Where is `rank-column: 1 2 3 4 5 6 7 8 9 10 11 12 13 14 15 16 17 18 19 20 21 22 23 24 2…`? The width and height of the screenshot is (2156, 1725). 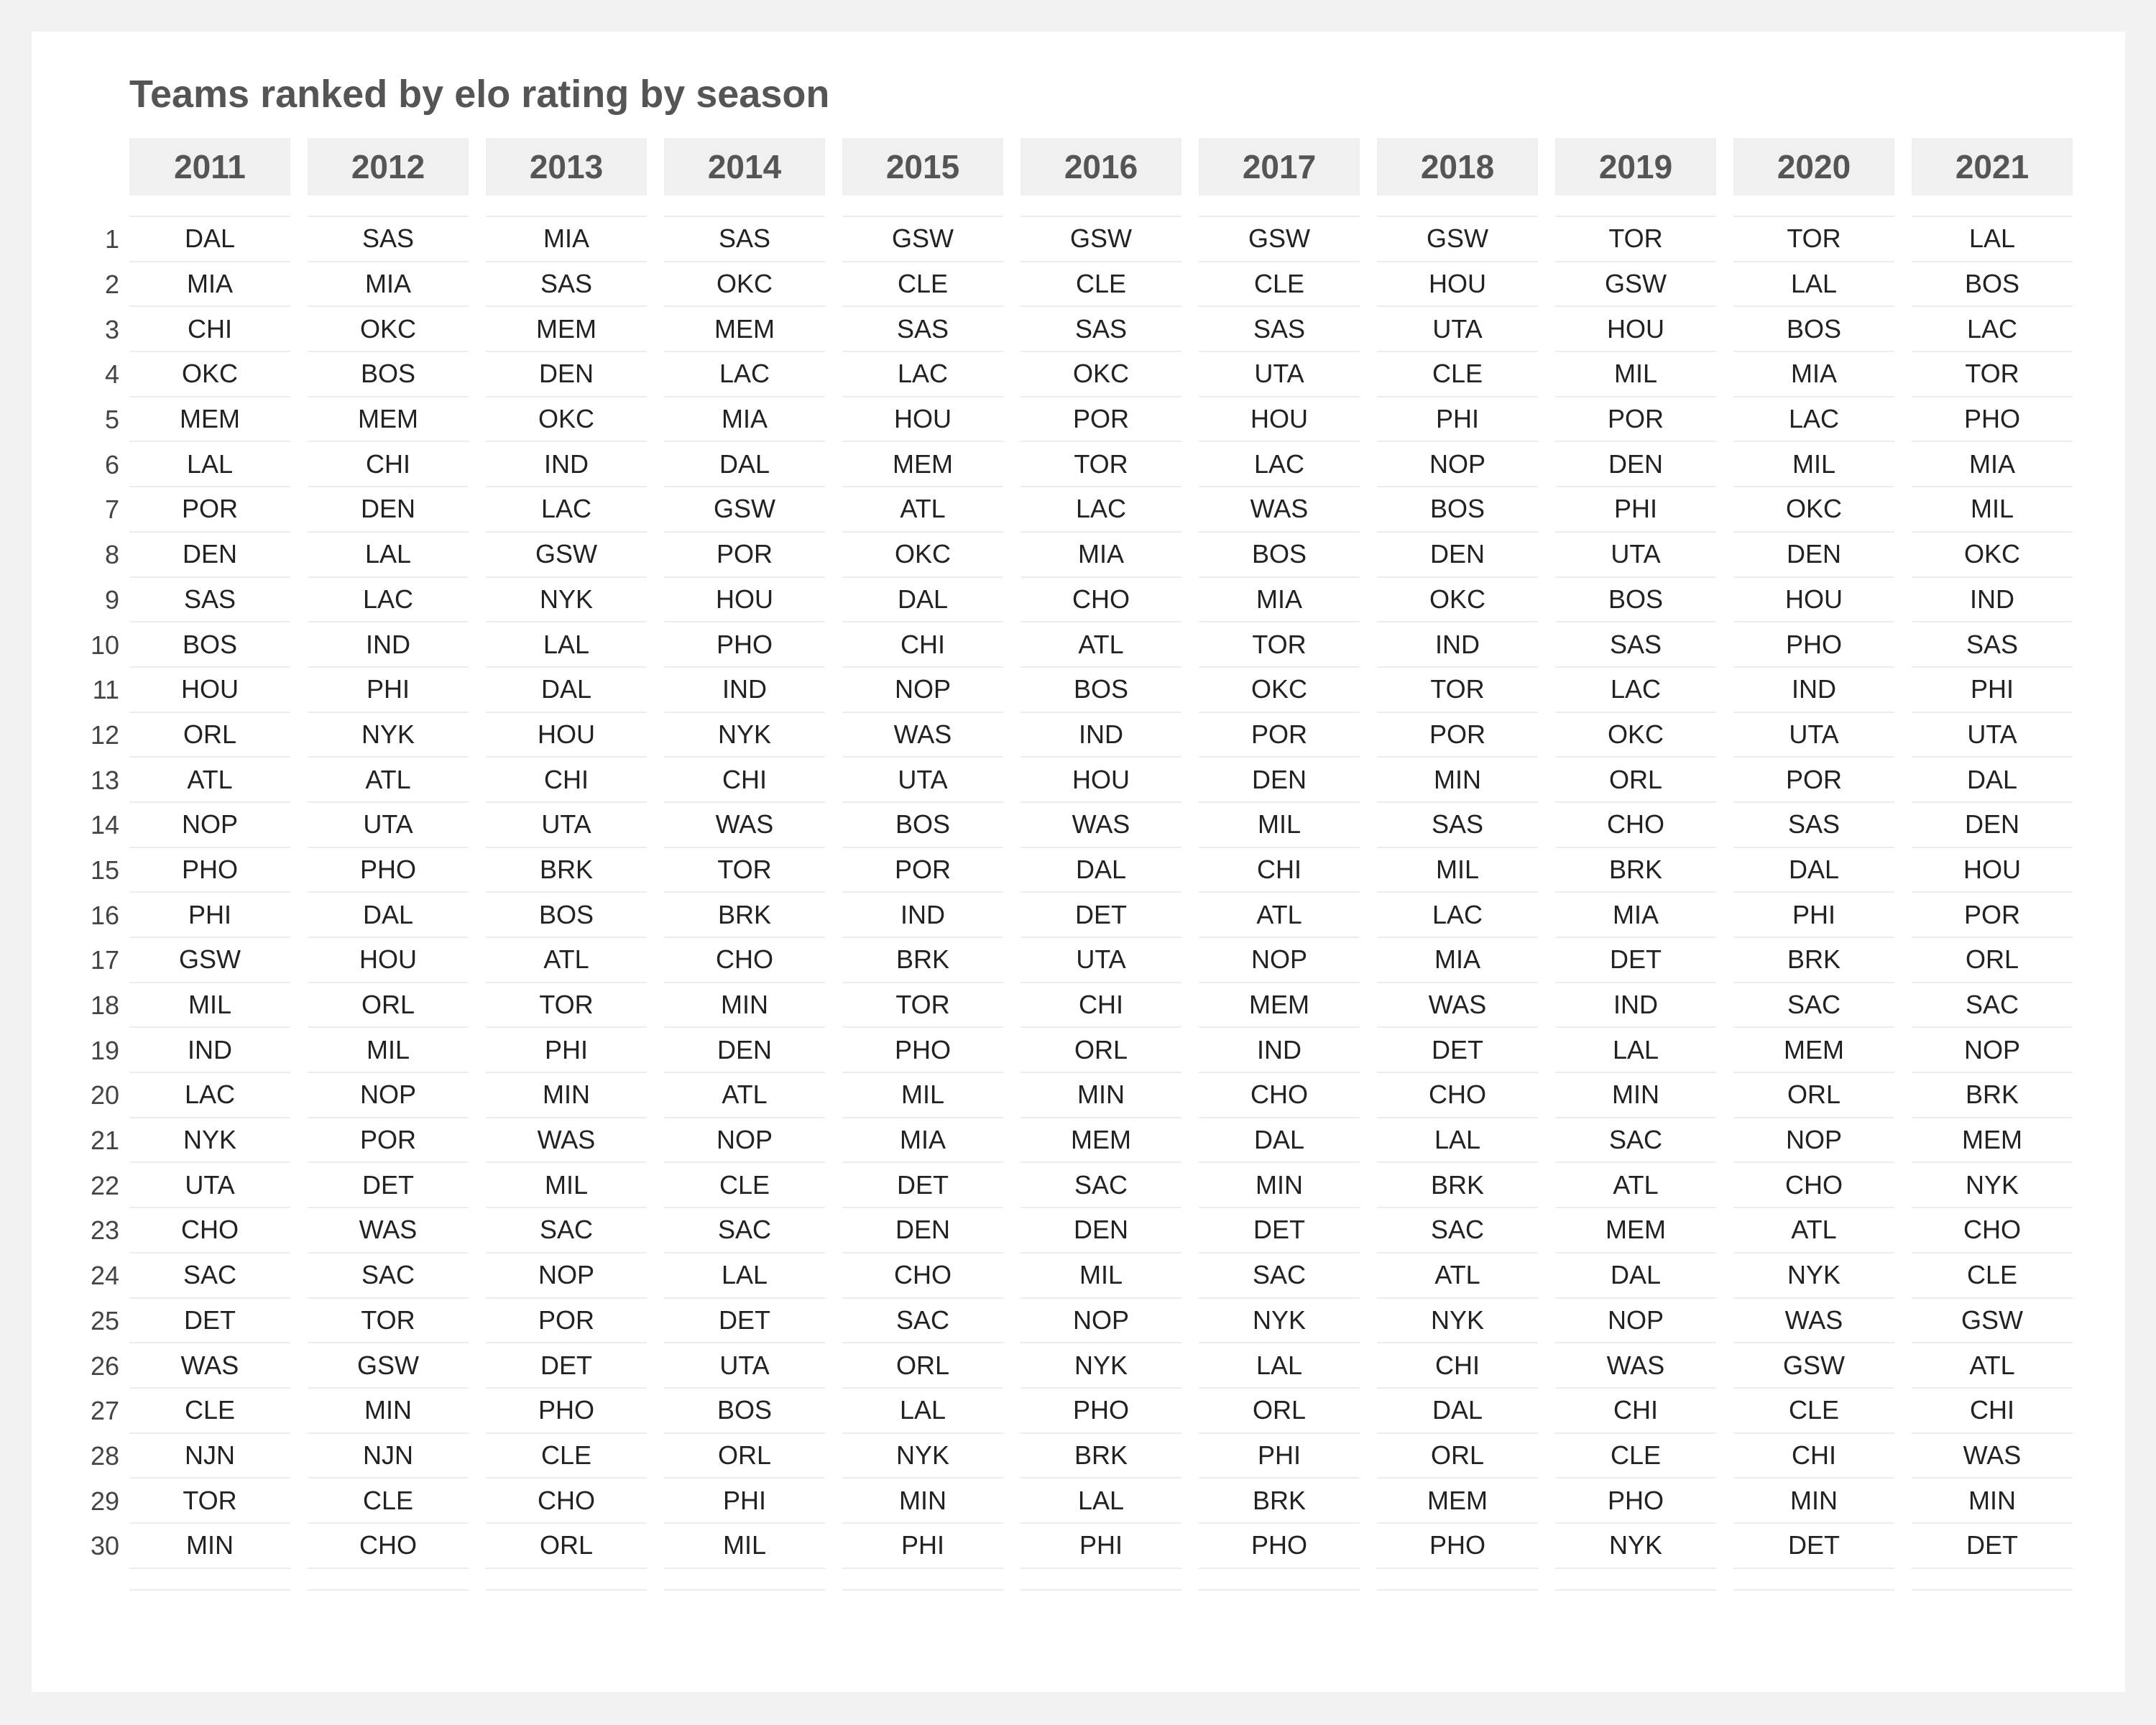
rank-column: 1 2 3 4 5 6 7 8 9 10 11 12 13 14 15 16 17 18 19 20 21 22 23 24 2… is located at coordinates (99, 864).